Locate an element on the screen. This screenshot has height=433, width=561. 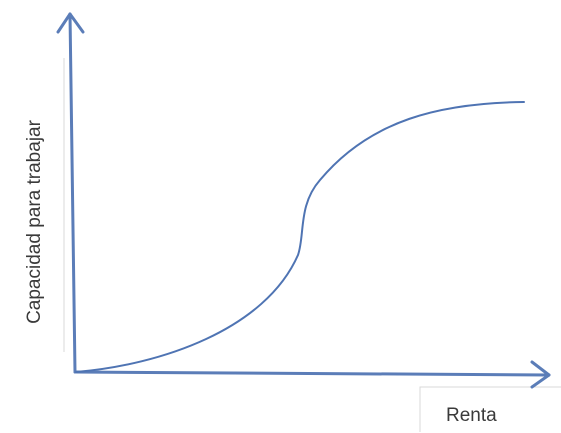
y-axis-label: Capacidad para trabajar is located at coordinates (34, 221).